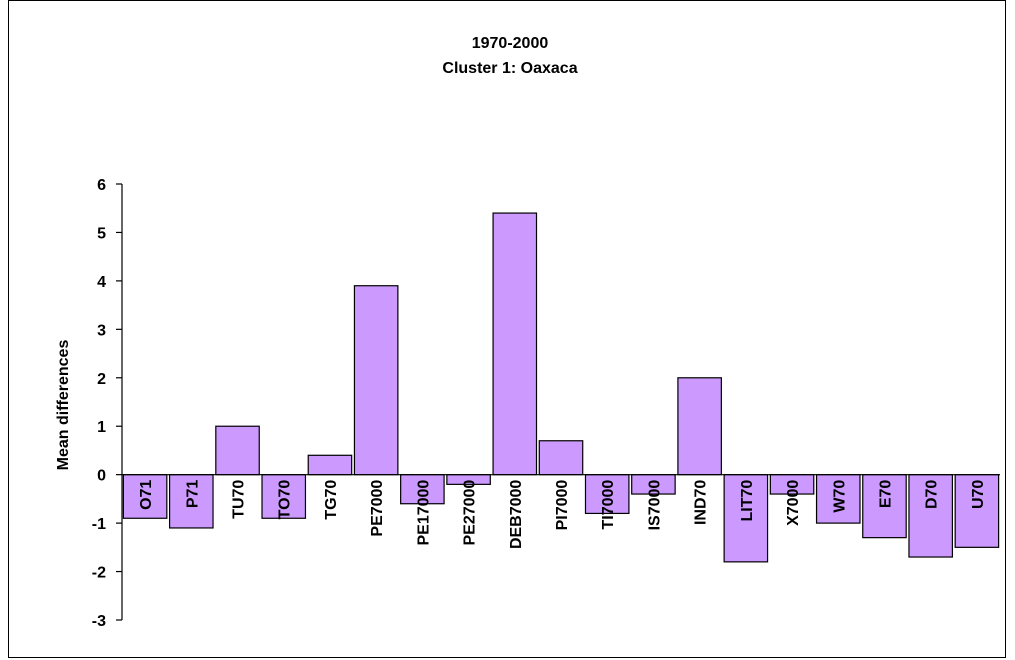  I want to click on bar-TO70, so click(284, 496).